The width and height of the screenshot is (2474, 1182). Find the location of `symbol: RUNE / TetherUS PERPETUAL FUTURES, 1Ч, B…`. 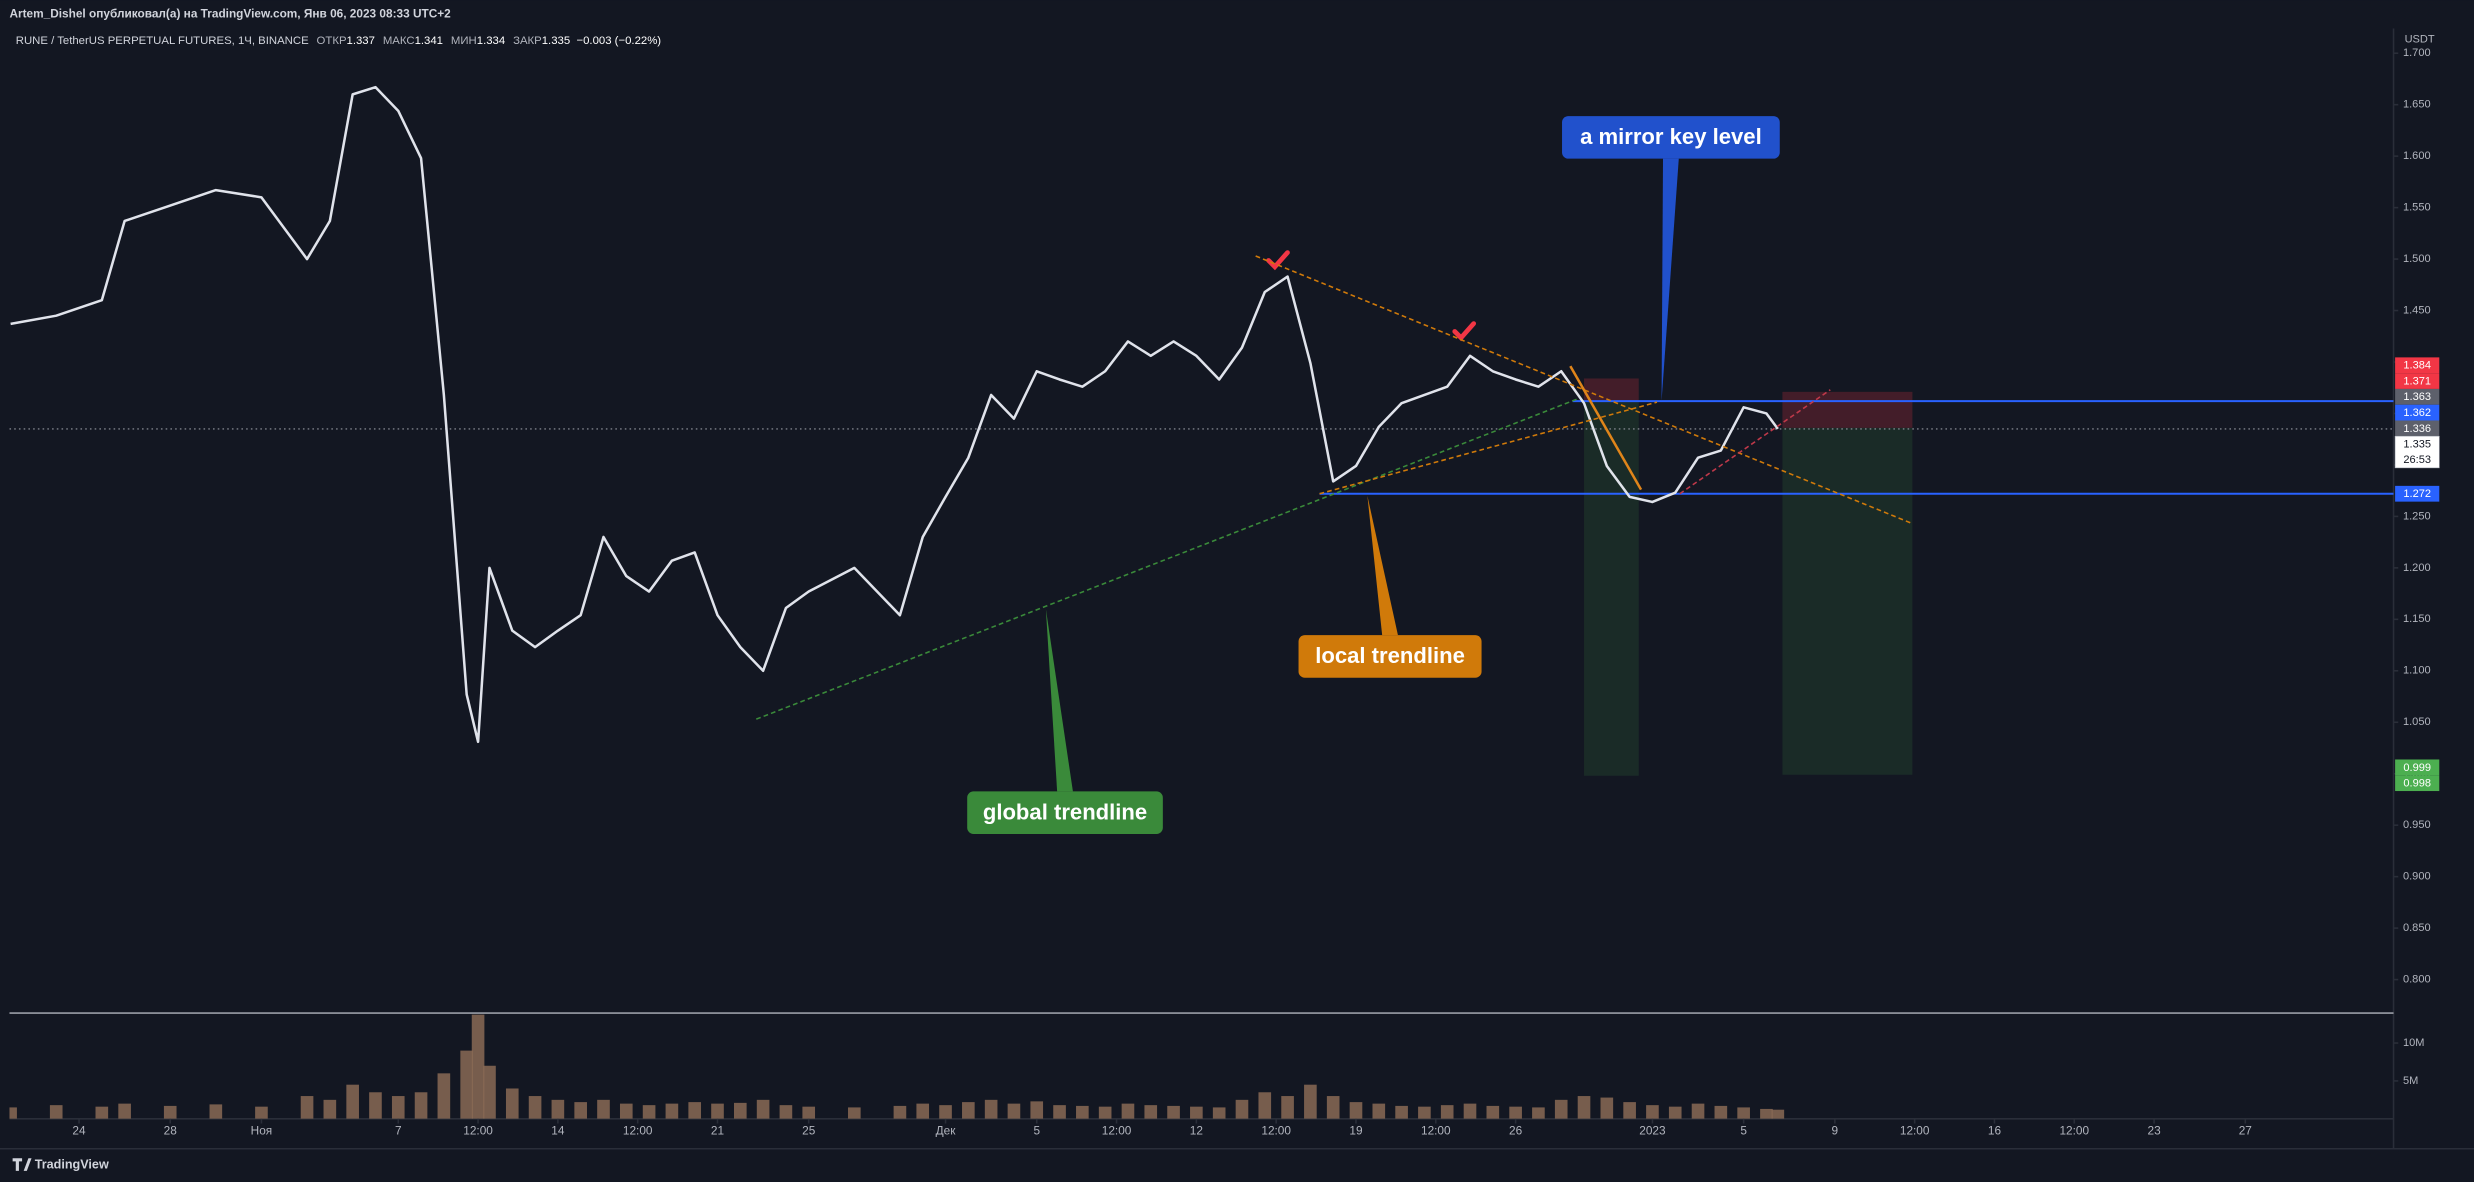

symbol: RUNE / TetherUS PERPETUAL FUTURES, 1Ч, B… is located at coordinates (162, 41).